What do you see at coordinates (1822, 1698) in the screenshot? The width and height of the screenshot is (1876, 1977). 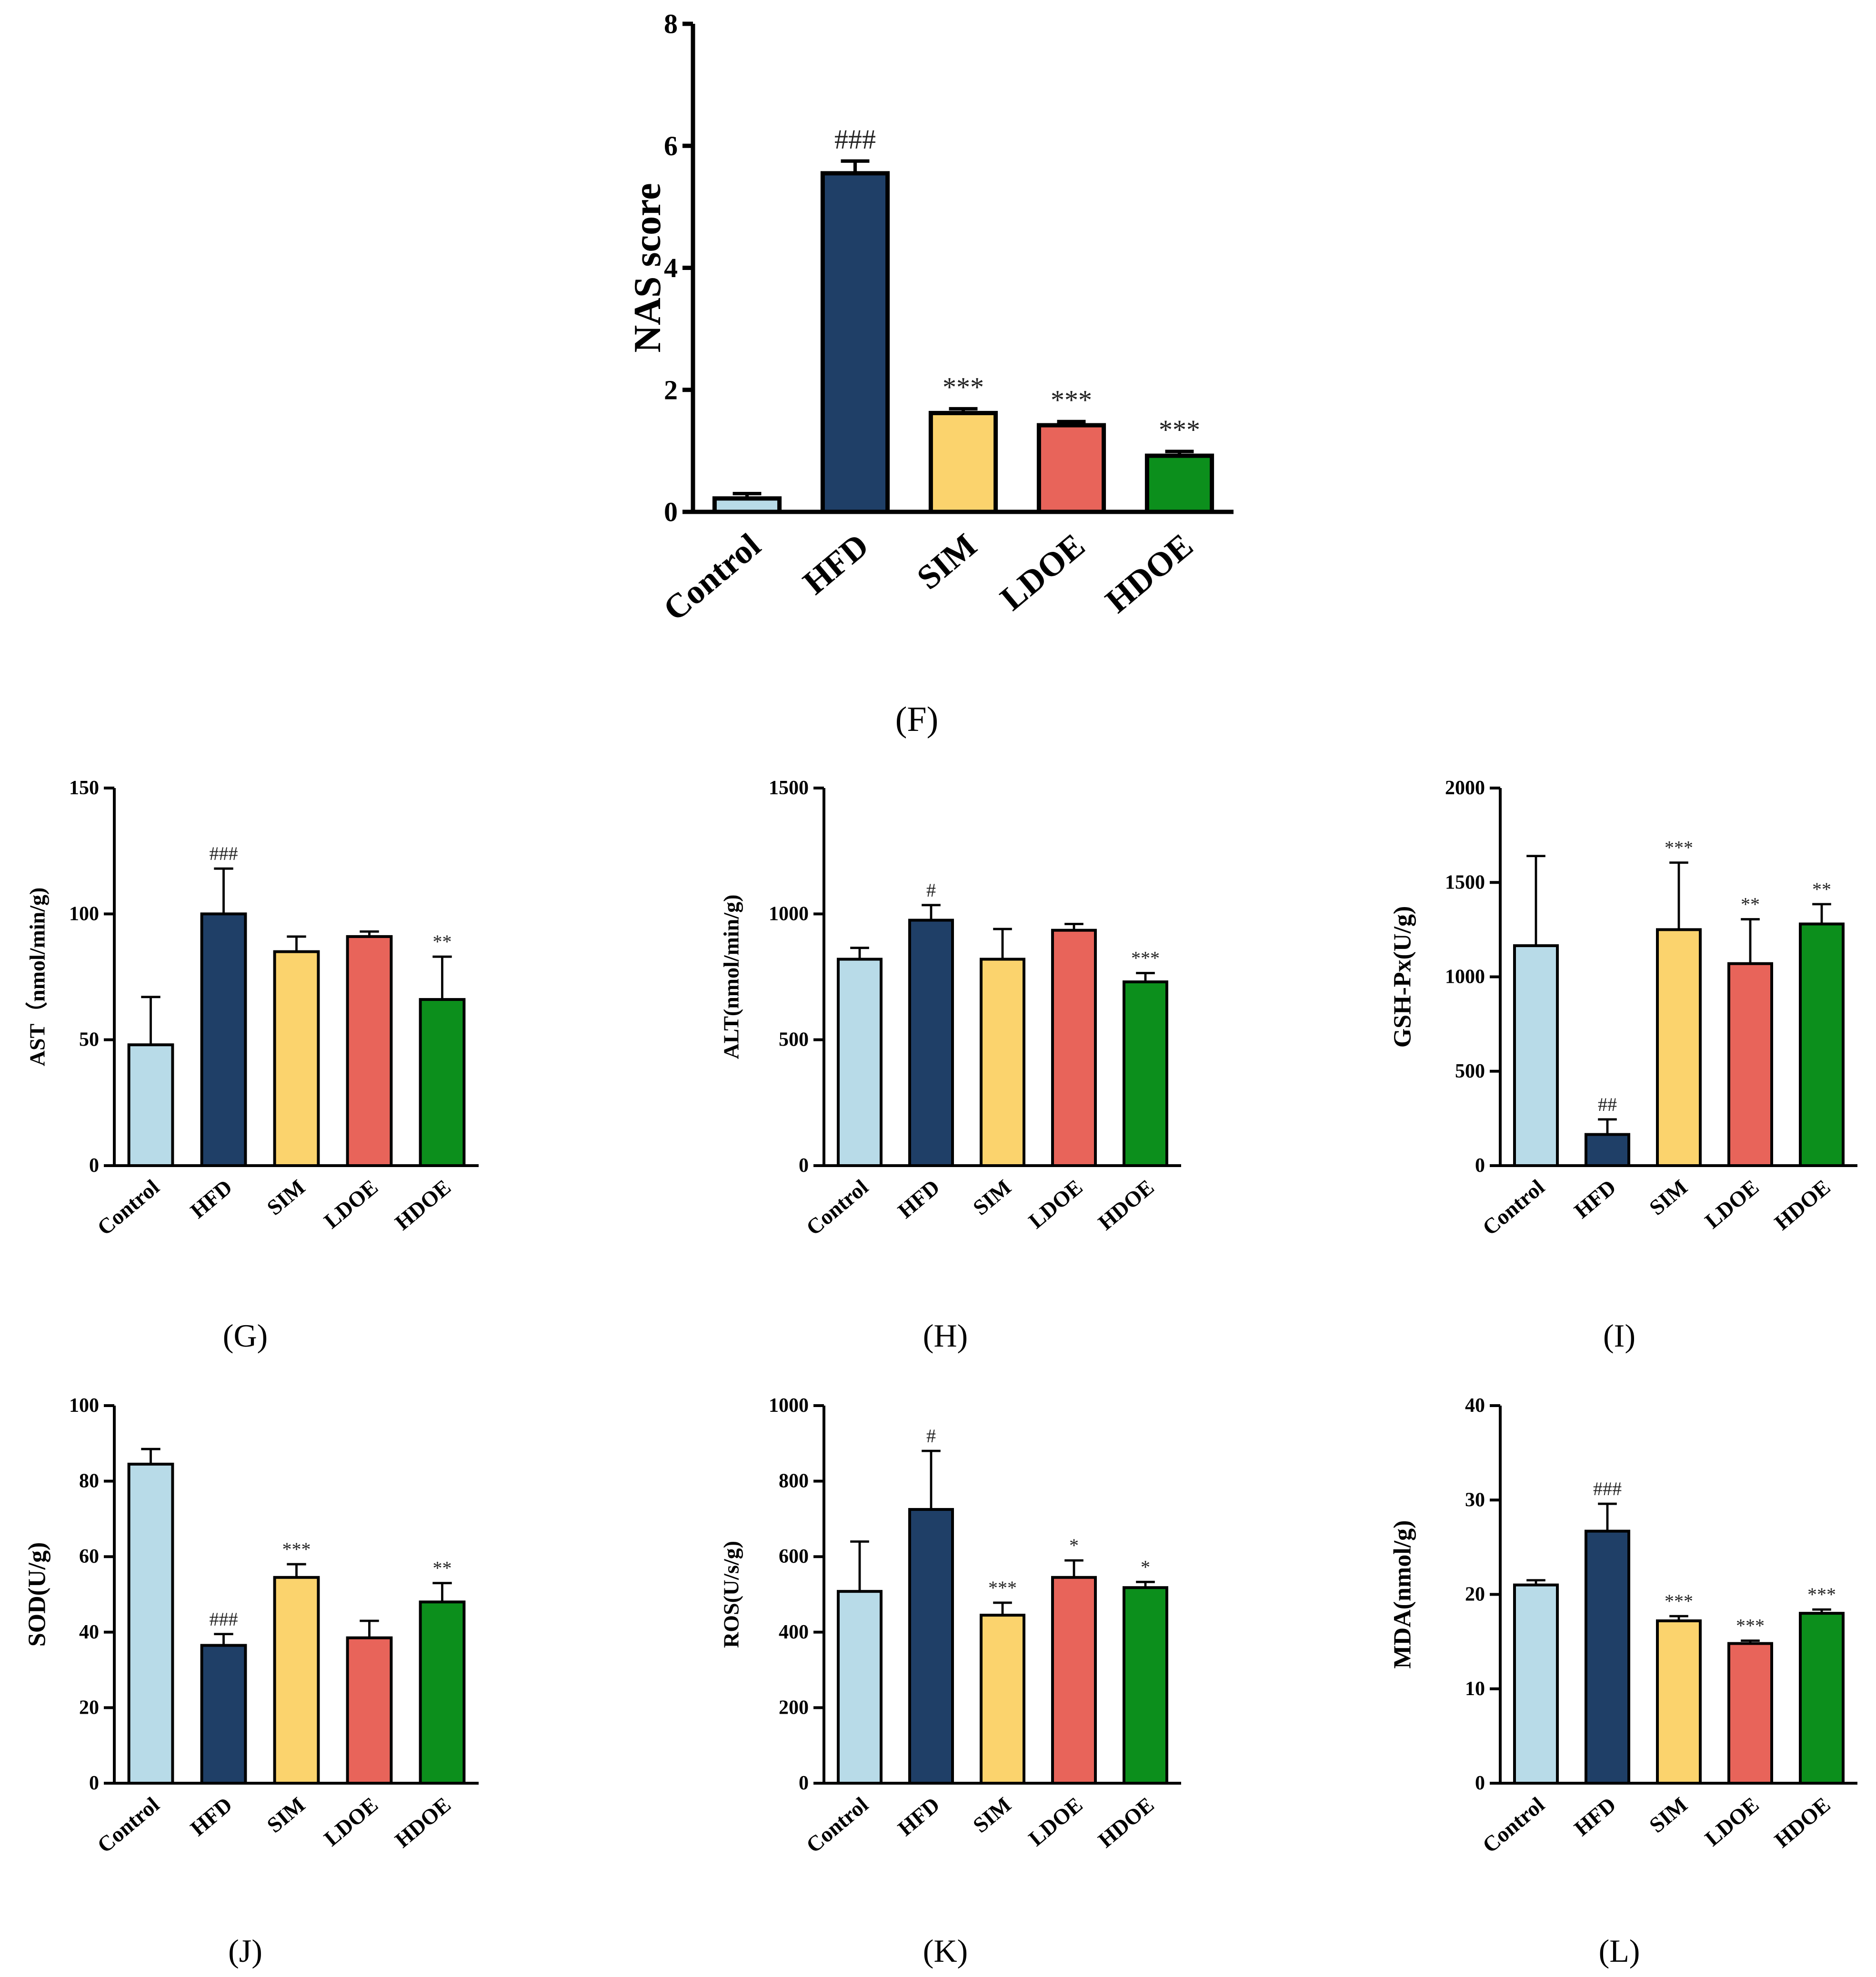 I see `bar-l-hdoe` at bounding box center [1822, 1698].